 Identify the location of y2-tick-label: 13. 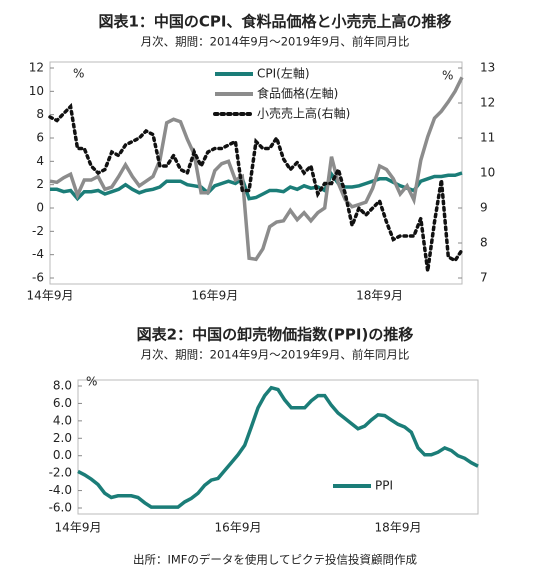
(487, 68).